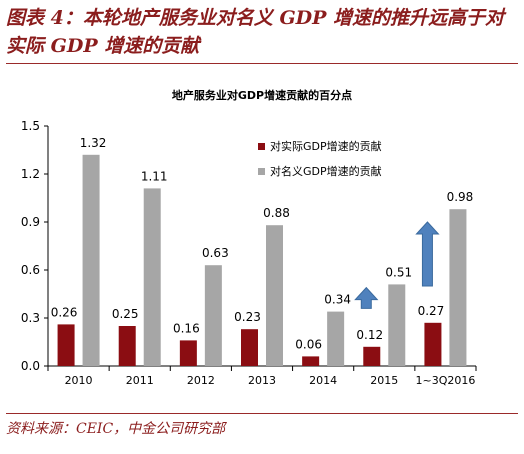  Describe the element at coordinates (384, 380) in the screenshot. I see `x-tick-label: 2015` at that location.